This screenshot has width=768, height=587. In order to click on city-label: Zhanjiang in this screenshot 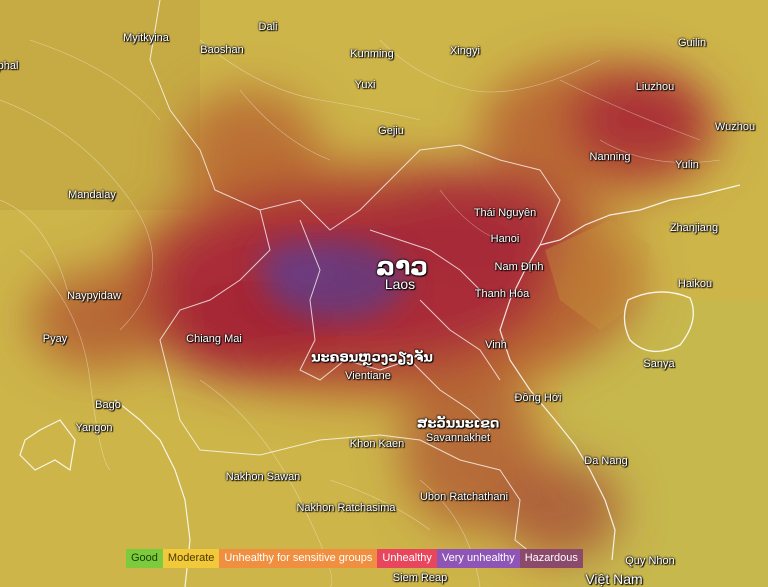, I will do `click(694, 228)`.